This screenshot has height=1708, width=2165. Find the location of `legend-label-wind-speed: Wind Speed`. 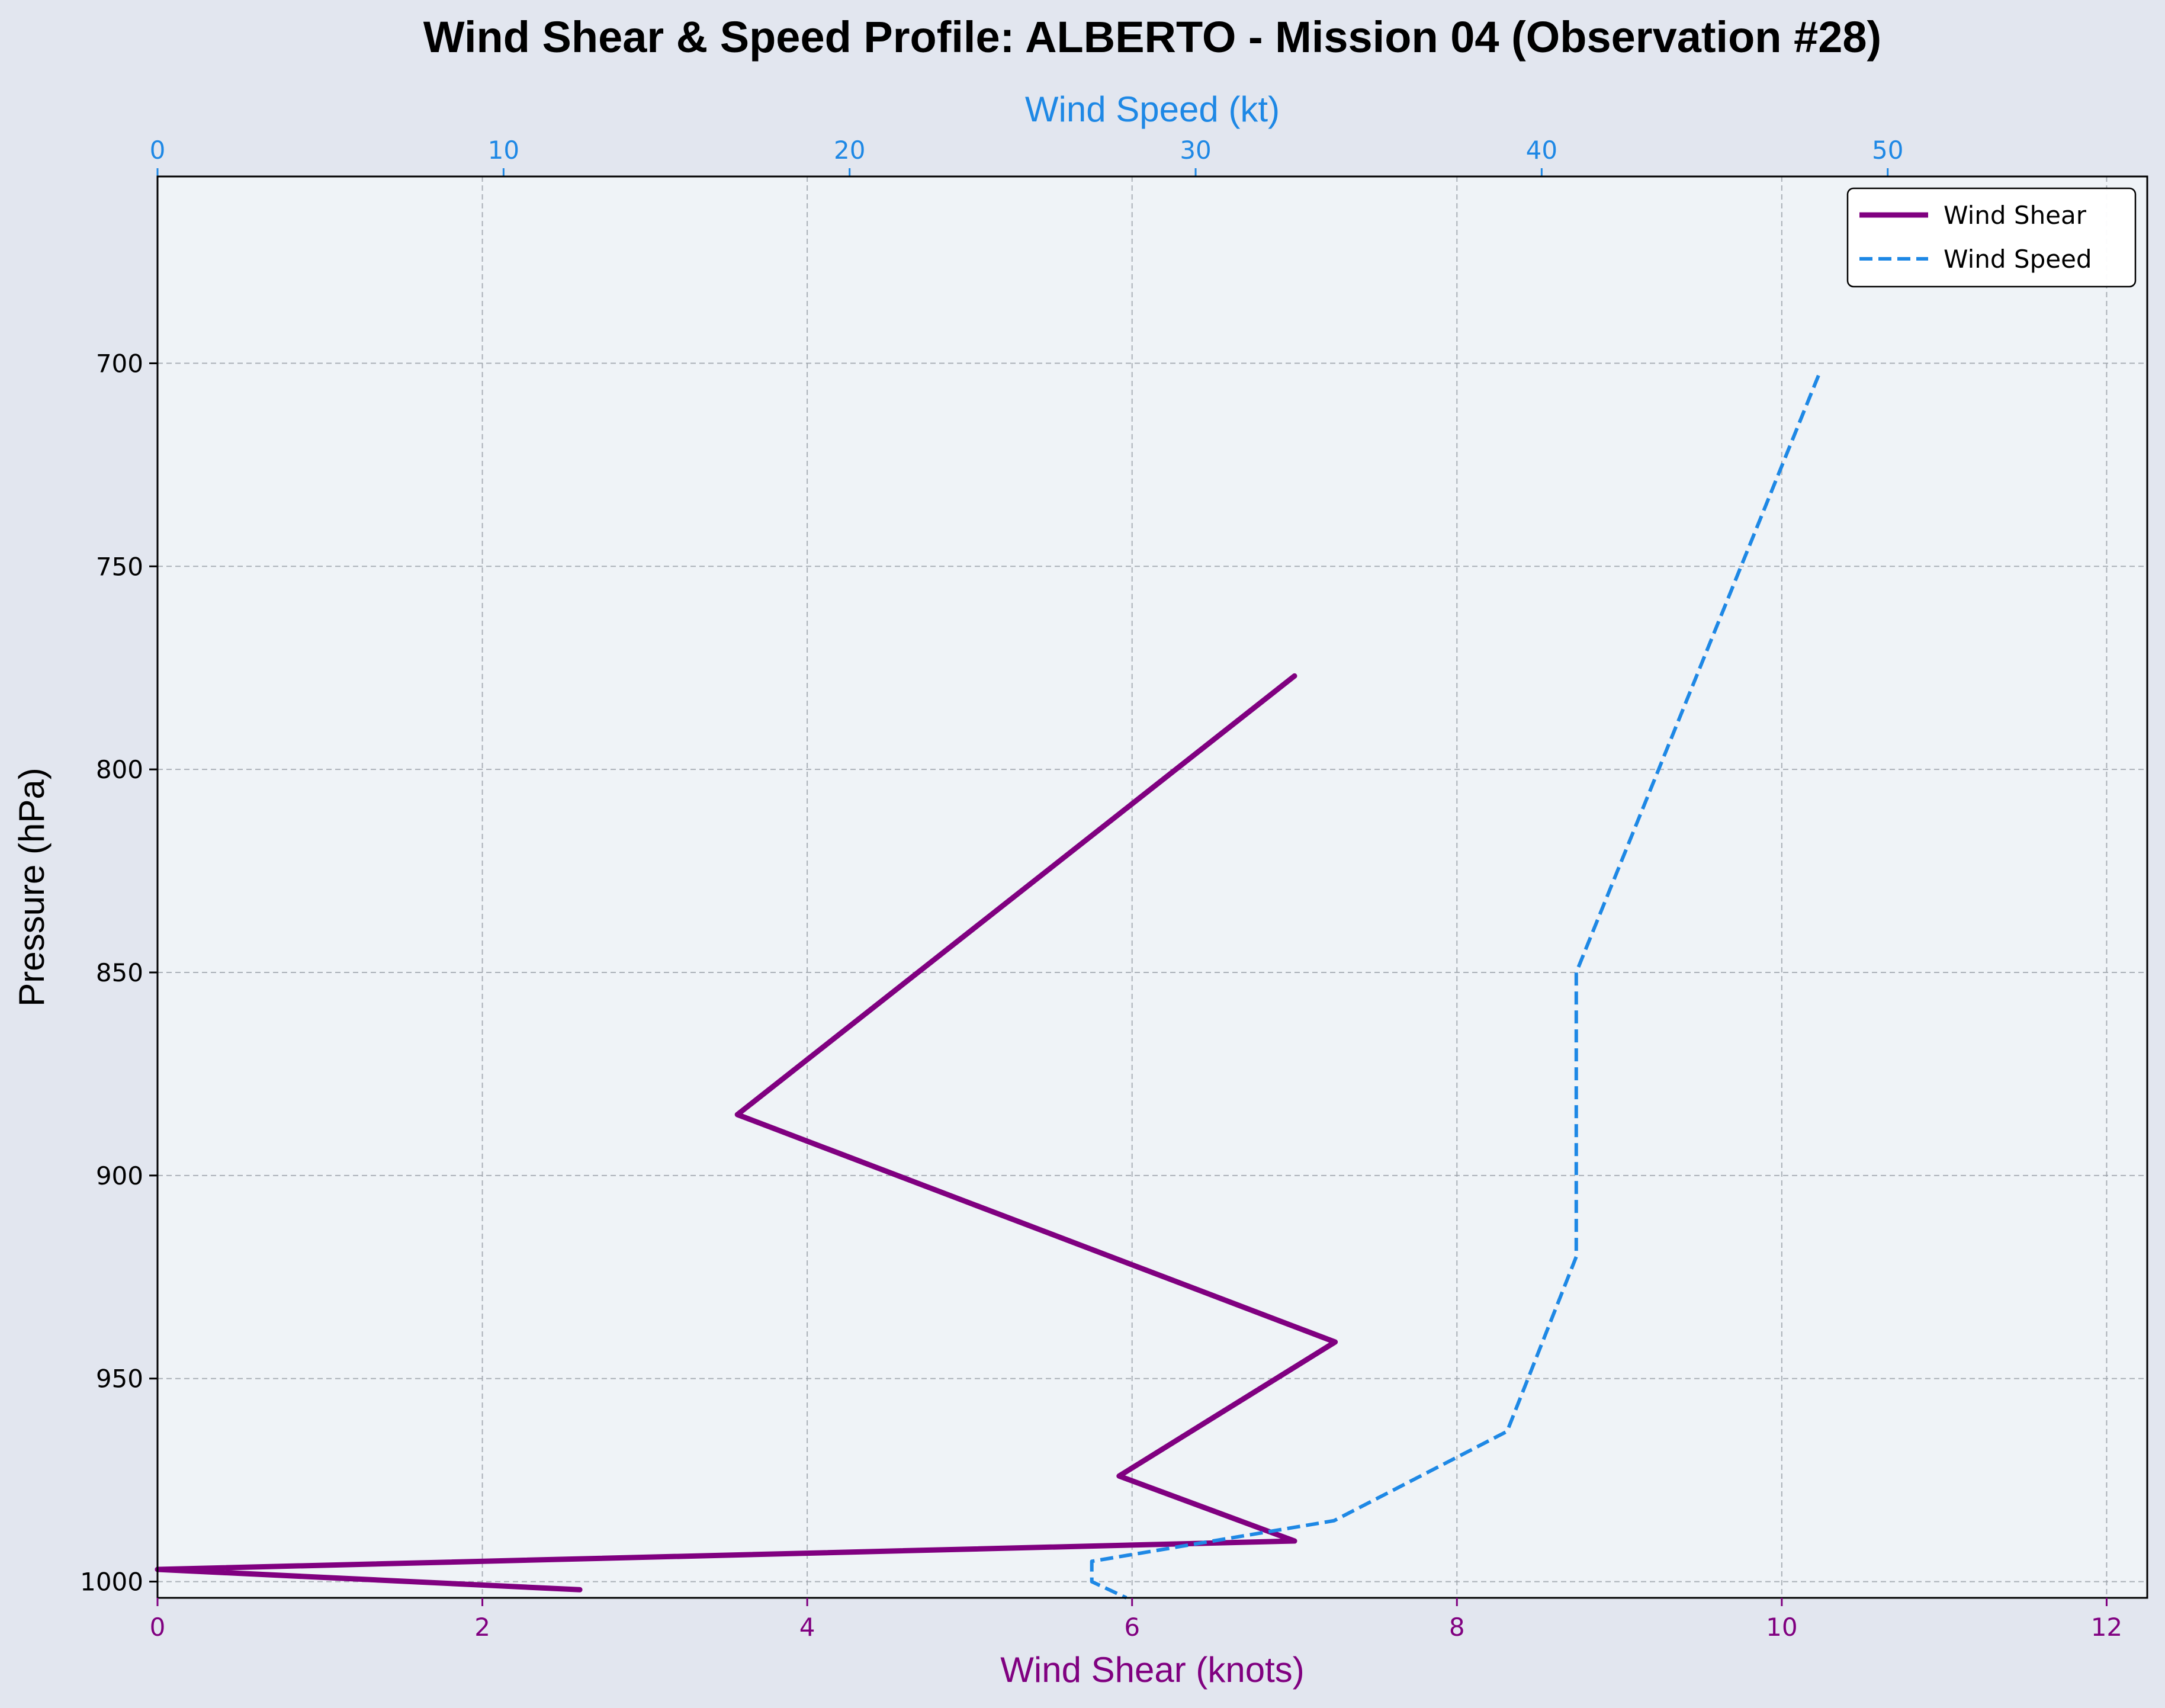

legend-label-wind-speed: Wind Speed is located at coordinates (2018, 259).